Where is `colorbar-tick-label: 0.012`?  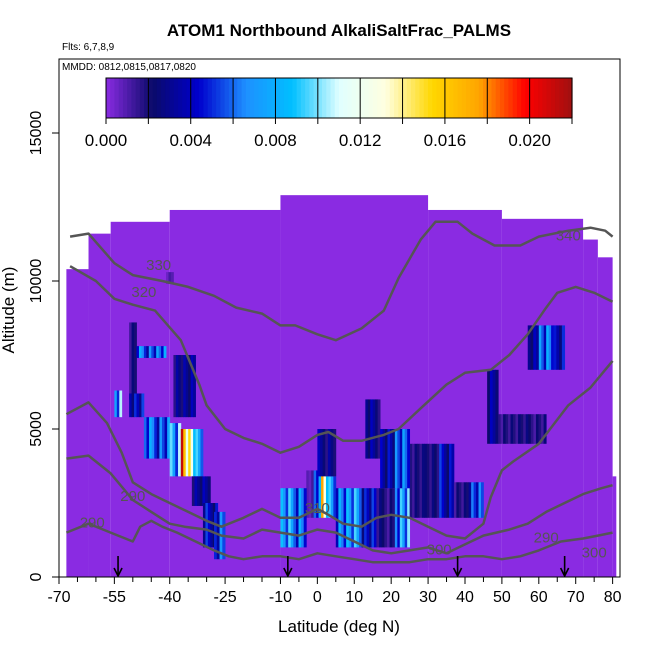 colorbar-tick-label: 0.012 is located at coordinates (360, 140).